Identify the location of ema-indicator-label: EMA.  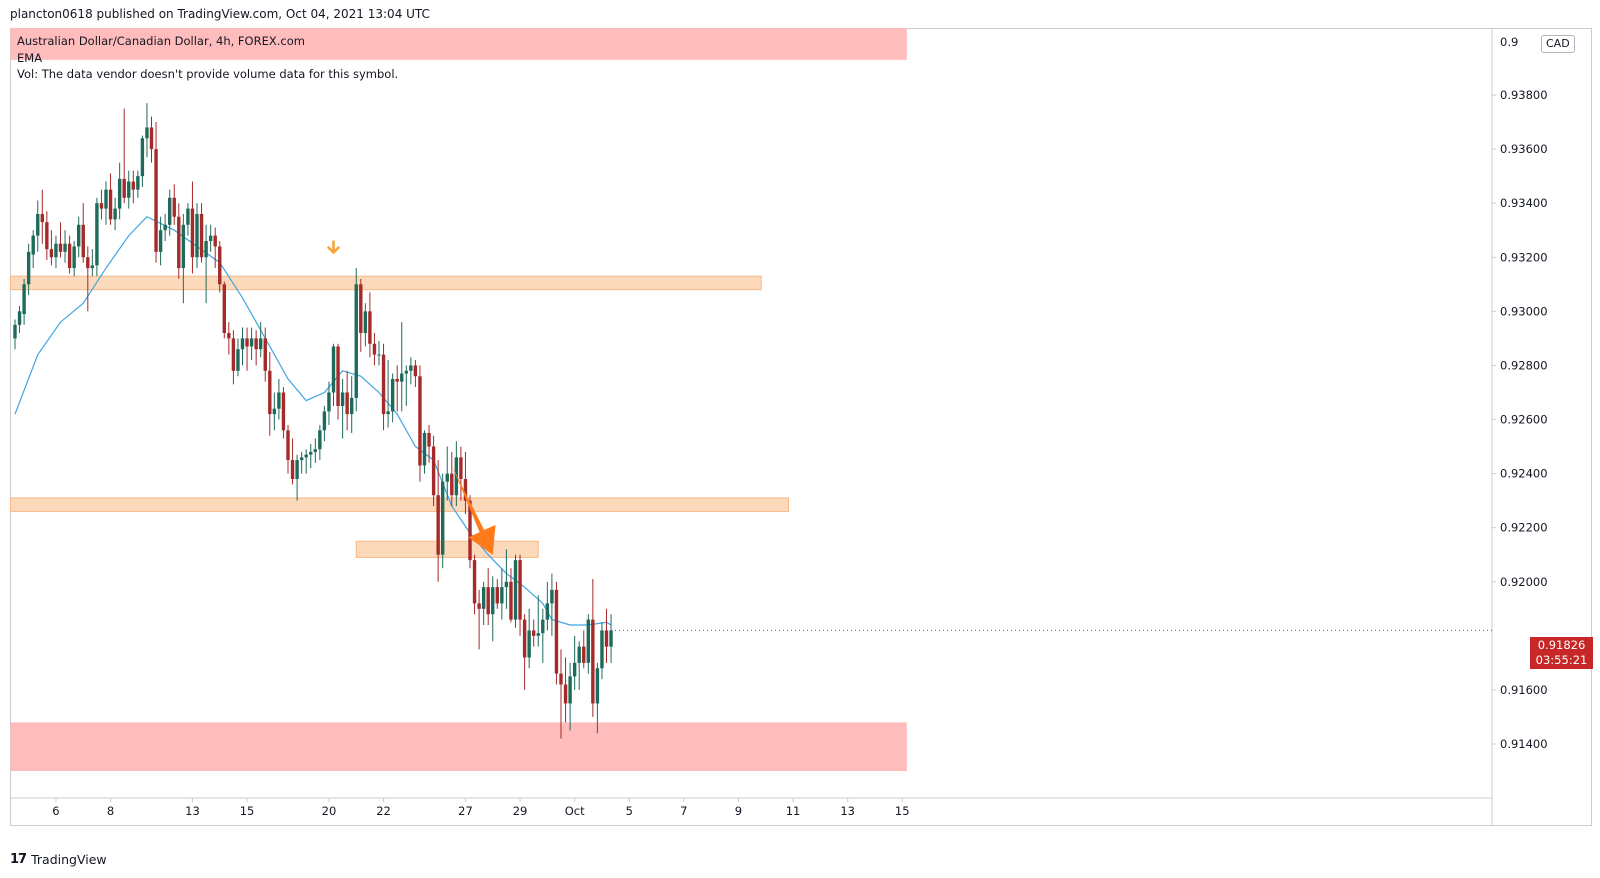
(30, 57).